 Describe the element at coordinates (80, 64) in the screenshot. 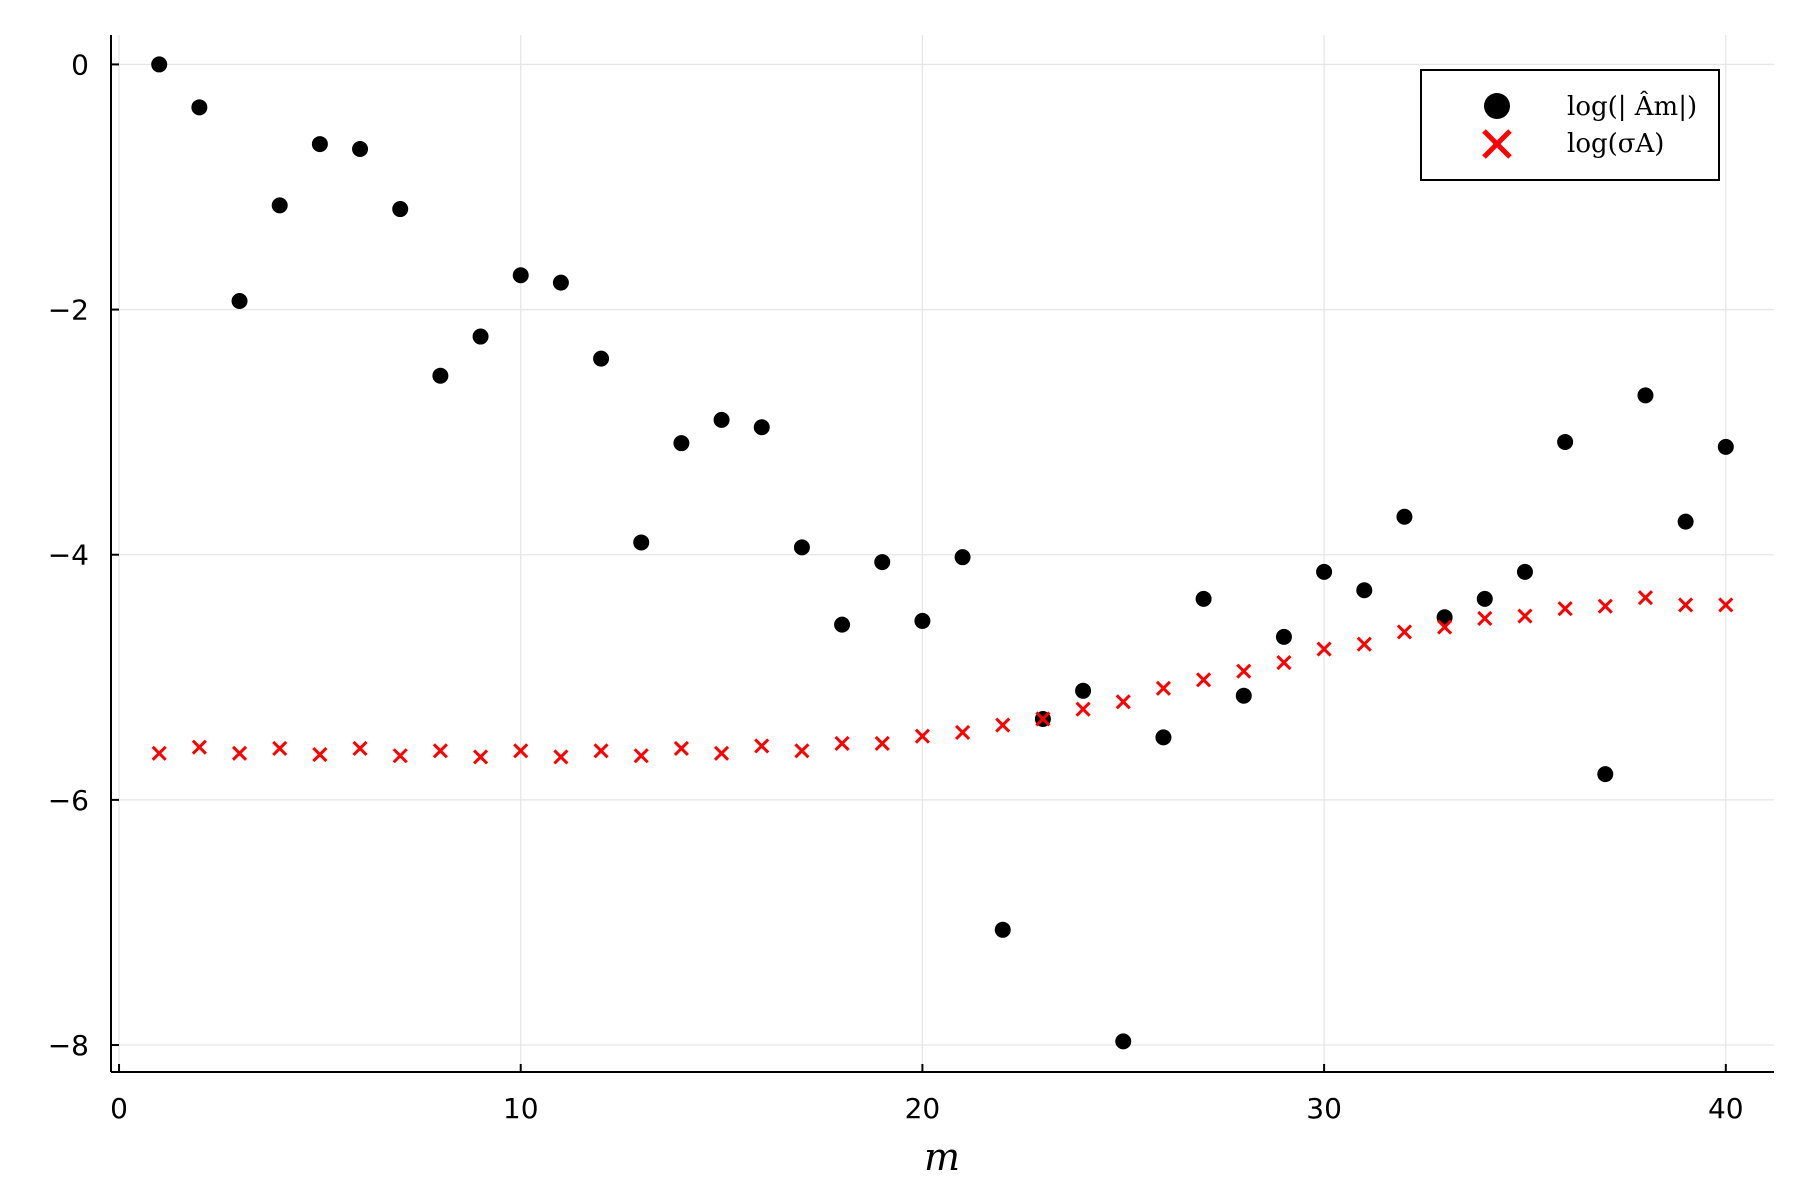

I see `y-tick-label: 0` at that location.